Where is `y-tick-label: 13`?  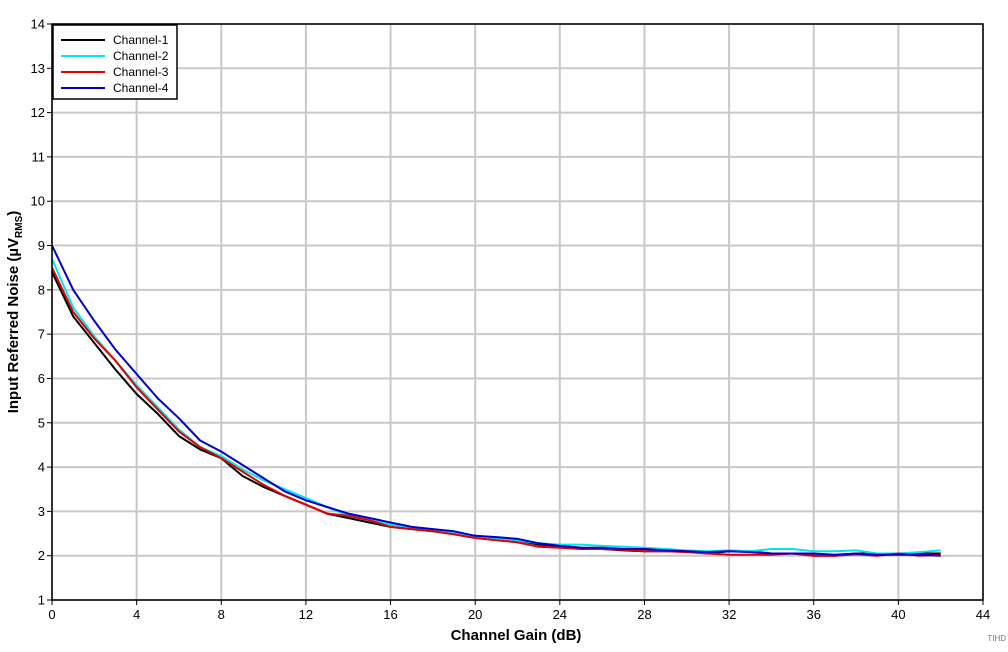
y-tick-label: 13 is located at coordinates (38, 68).